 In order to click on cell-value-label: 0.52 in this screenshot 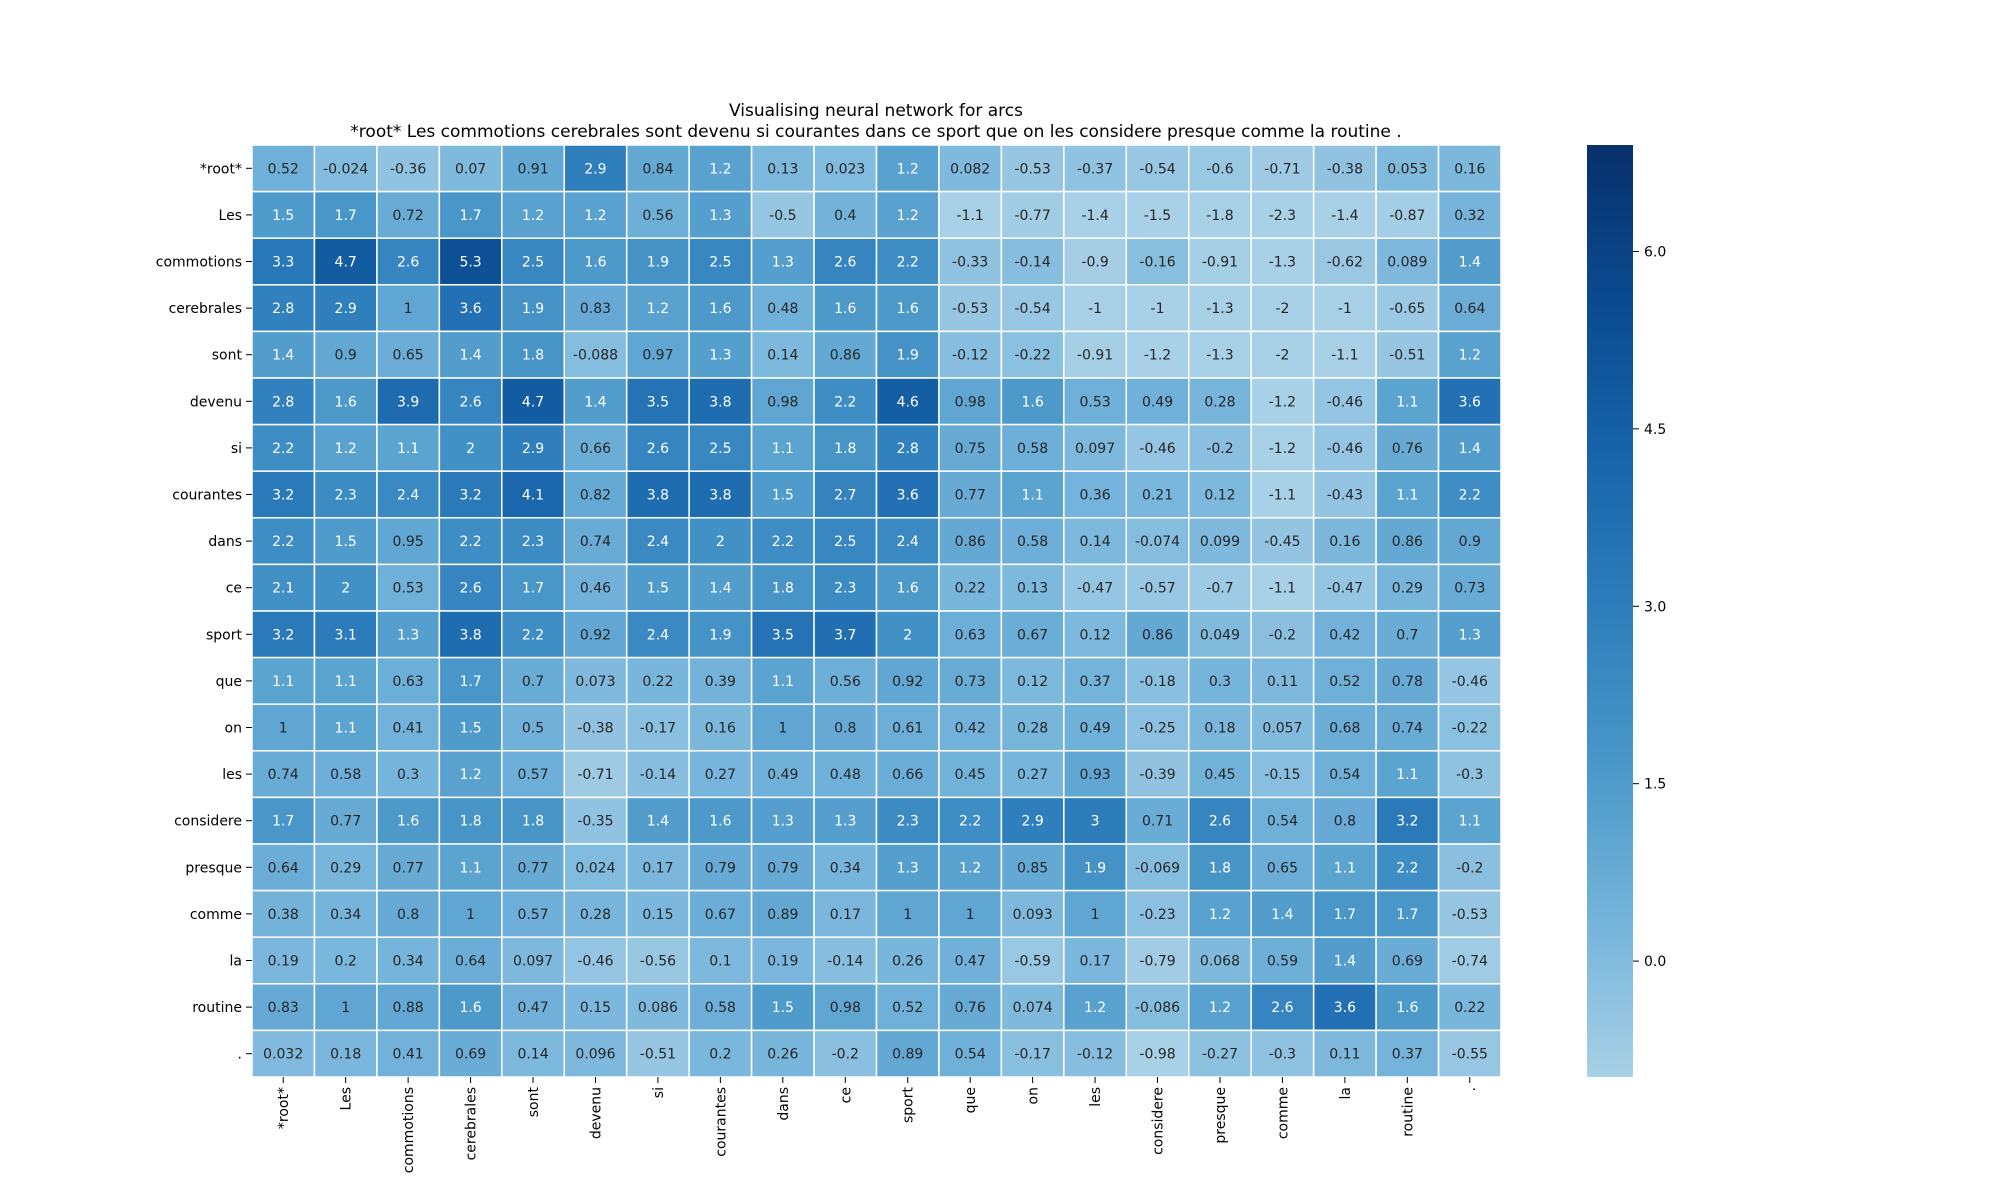, I will do `click(1344, 682)`.